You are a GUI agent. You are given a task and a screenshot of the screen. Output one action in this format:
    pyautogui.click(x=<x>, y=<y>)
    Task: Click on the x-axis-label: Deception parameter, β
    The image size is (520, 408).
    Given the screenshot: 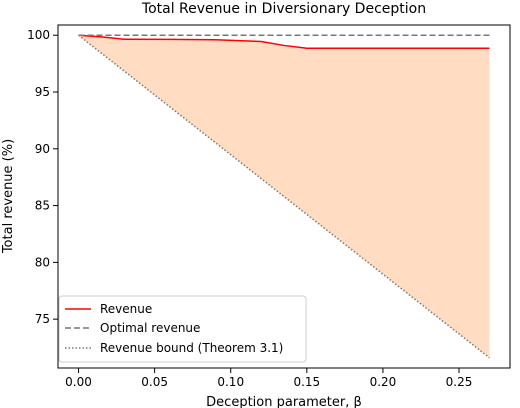 What is the action you would take?
    pyautogui.click(x=284, y=401)
    